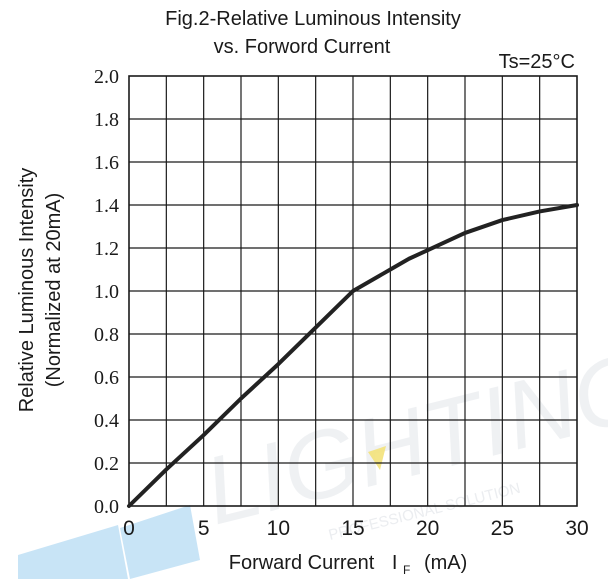 The height and width of the screenshot is (579, 608). I want to click on x-tick-label: 5, so click(204, 528).